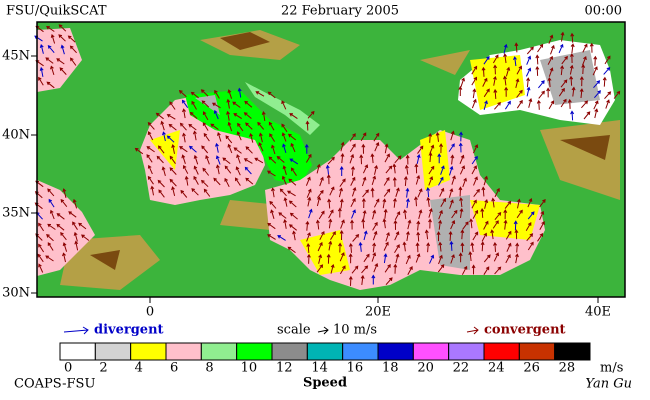  Describe the element at coordinates (603, 11) in the screenshot. I see `time-title: 00:00` at that location.